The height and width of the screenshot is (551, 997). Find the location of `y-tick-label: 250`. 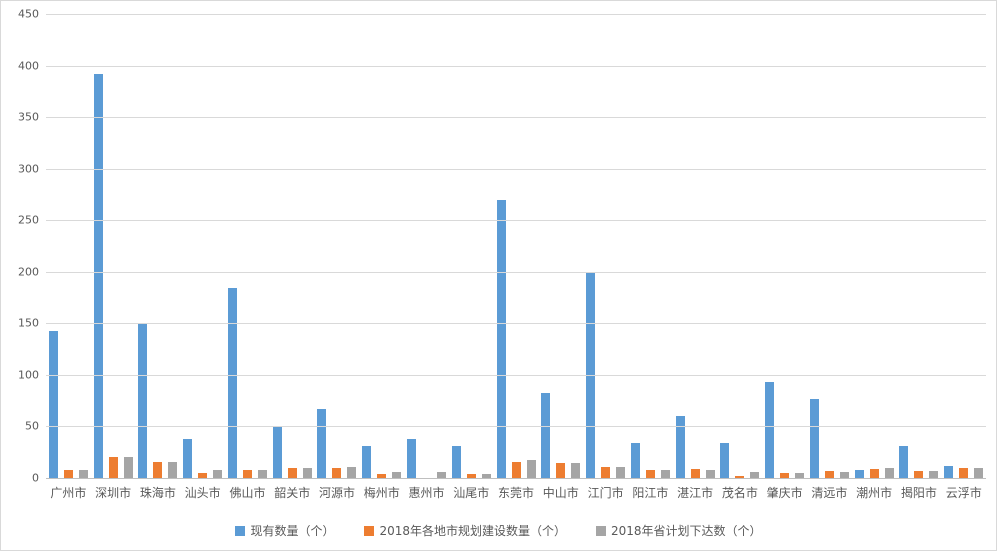

y-tick-label: 250 is located at coordinates (28, 220).